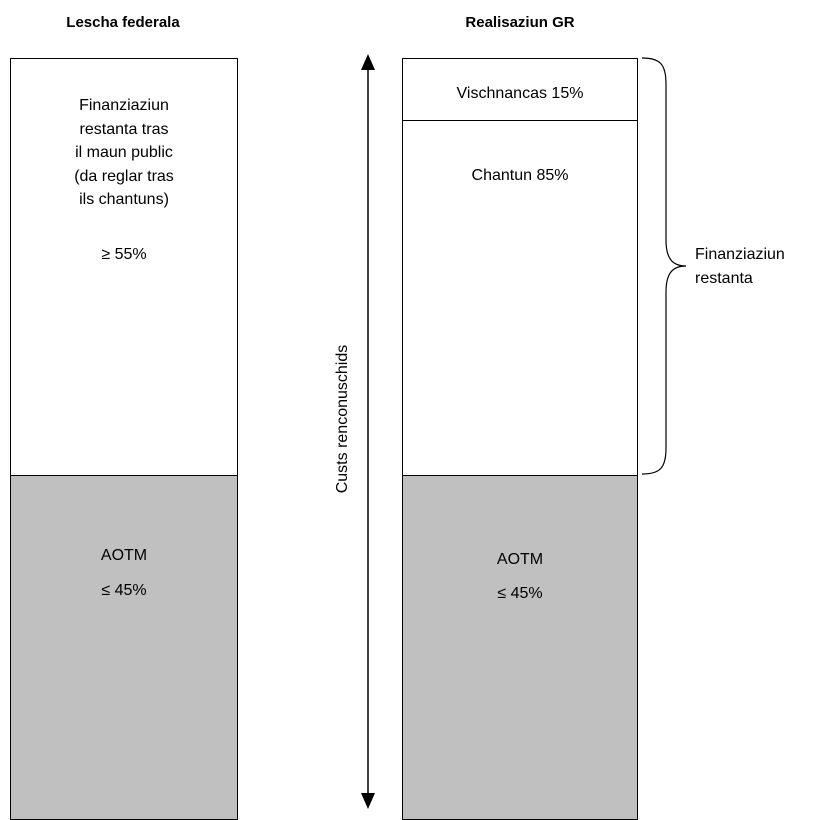 Image resolution: width=816 pixels, height=820 pixels. I want to click on right-lower-box, so click(520, 647).